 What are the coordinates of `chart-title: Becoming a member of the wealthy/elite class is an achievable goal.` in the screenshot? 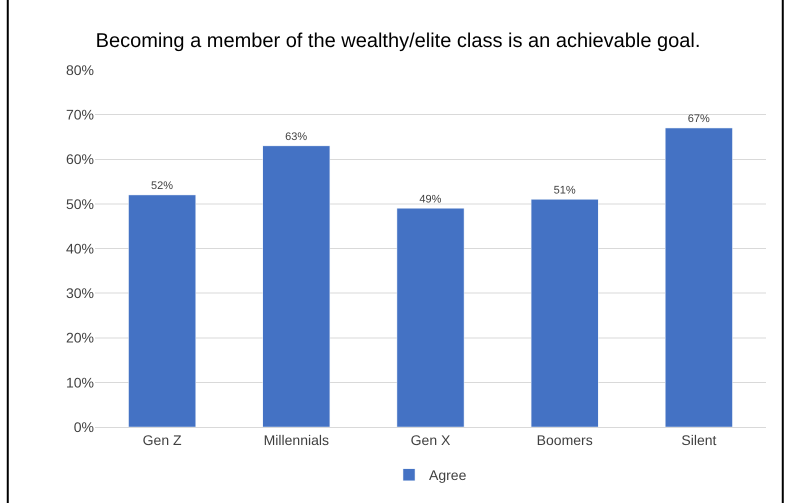 It's located at (398, 41).